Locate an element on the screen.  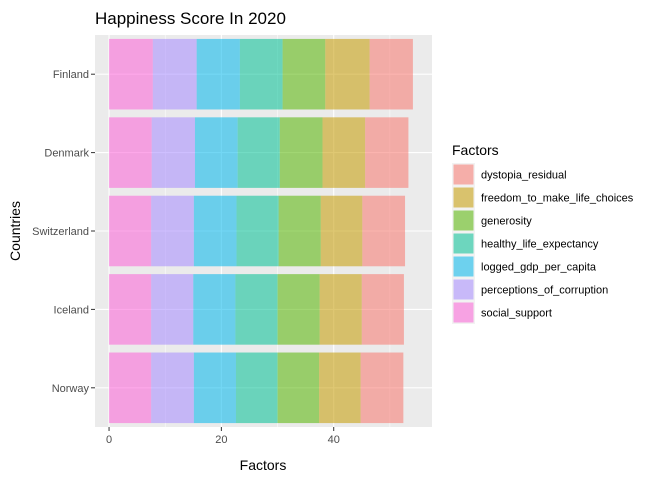
legend-item-social-support: social_support is located at coordinates (502, 312).